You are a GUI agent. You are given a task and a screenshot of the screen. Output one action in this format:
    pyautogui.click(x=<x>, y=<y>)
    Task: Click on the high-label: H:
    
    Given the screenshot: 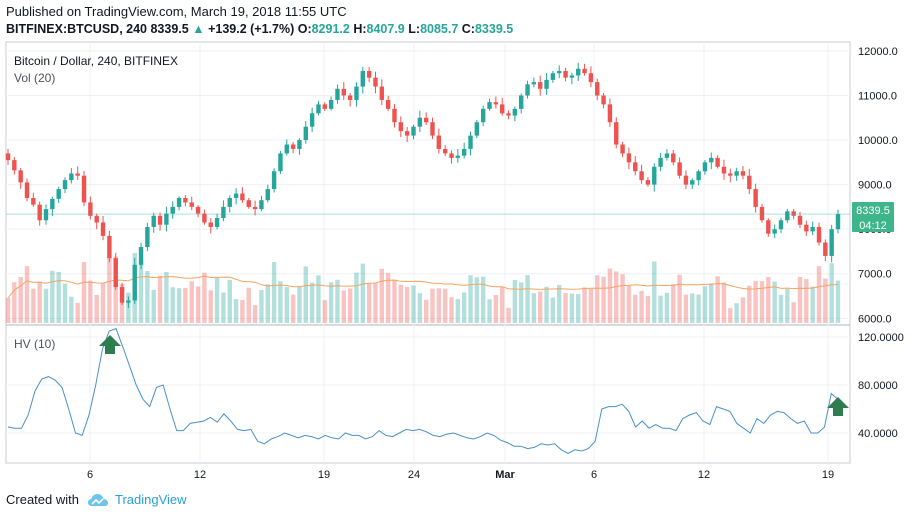 What is the action you would take?
    pyautogui.click(x=360, y=29)
    